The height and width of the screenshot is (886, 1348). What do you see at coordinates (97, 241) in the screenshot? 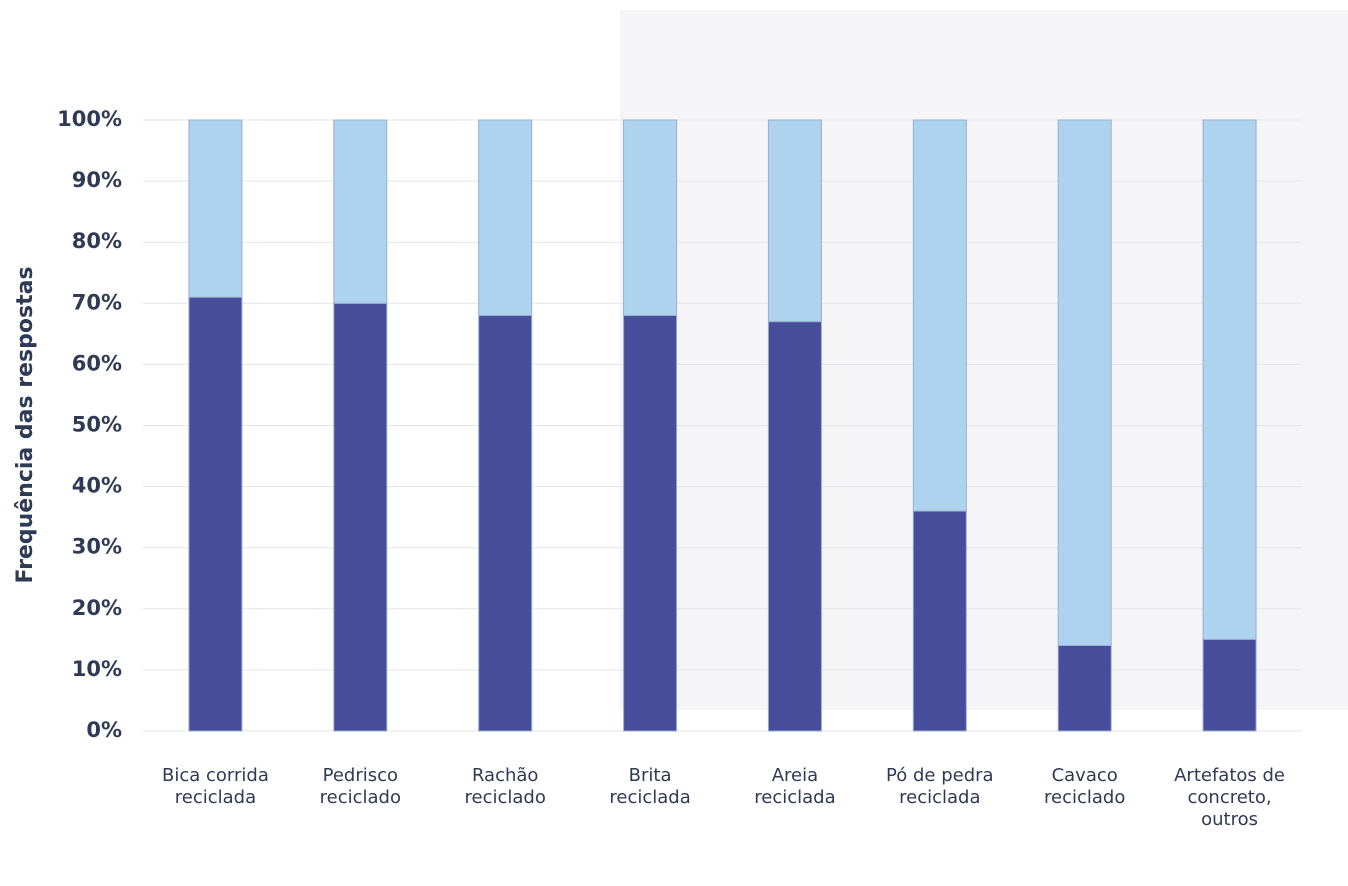
I see `y-tick-label: 80%` at bounding box center [97, 241].